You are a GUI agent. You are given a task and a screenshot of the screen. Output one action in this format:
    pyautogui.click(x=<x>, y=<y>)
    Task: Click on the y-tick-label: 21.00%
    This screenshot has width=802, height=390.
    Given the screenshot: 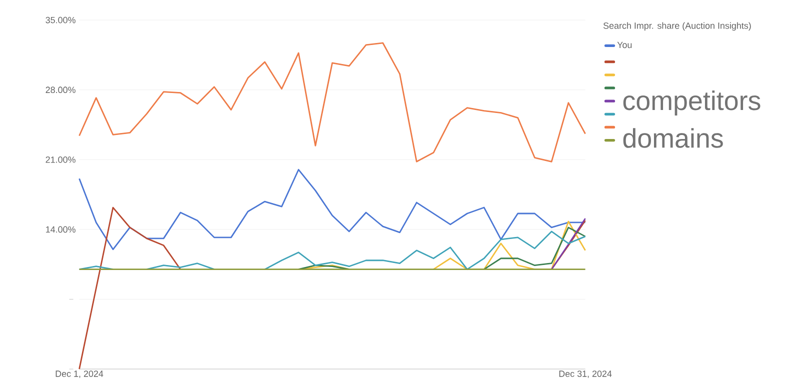 What is the action you would take?
    pyautogui.click(x=61, y=159)
    